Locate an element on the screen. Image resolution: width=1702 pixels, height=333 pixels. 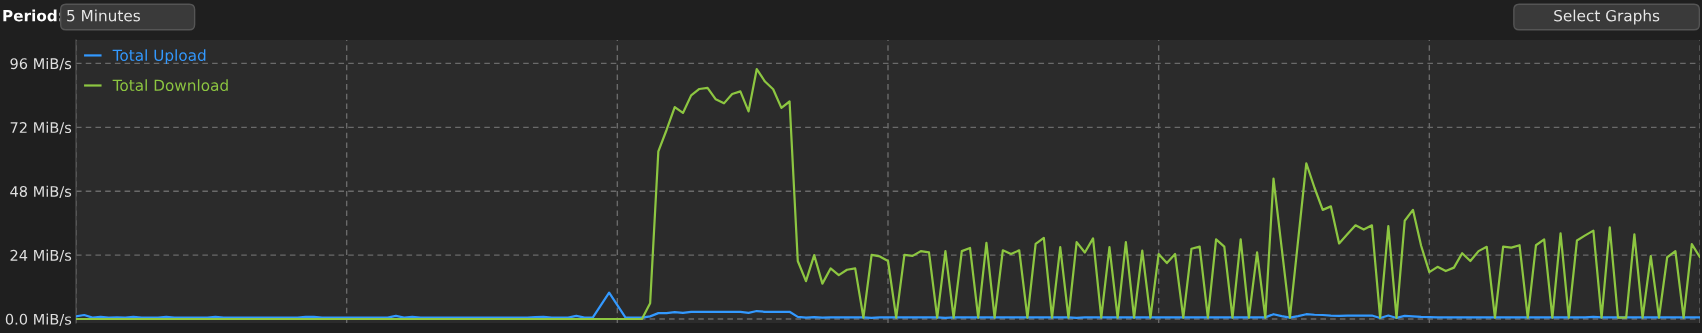
y-tick-label: 72 MiB/s is located at coordinates (41, 128).